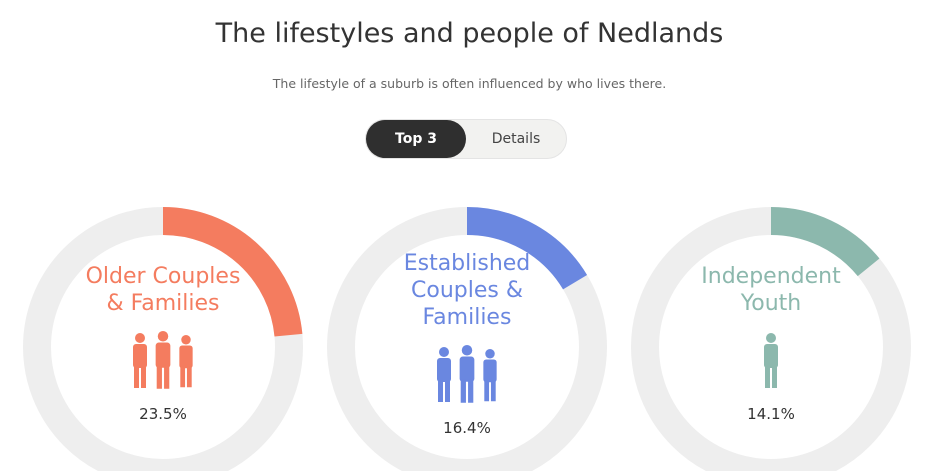  I want to click on donut-value: 23.5%, so click(163, 414).